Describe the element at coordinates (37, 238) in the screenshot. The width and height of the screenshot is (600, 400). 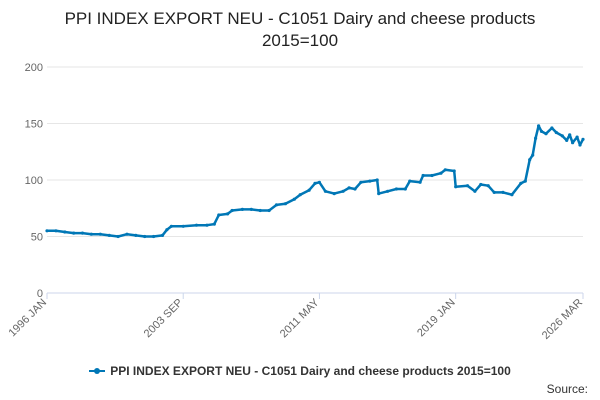
I see `y-tick-label: 50` at that location.